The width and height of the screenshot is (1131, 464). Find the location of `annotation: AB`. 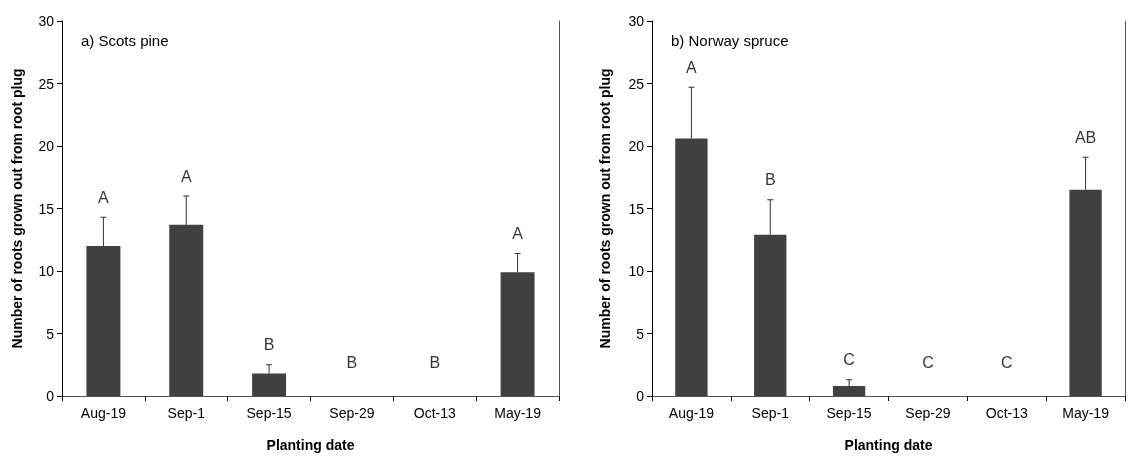

annotation: AB is located at coordinates (1085, 137).